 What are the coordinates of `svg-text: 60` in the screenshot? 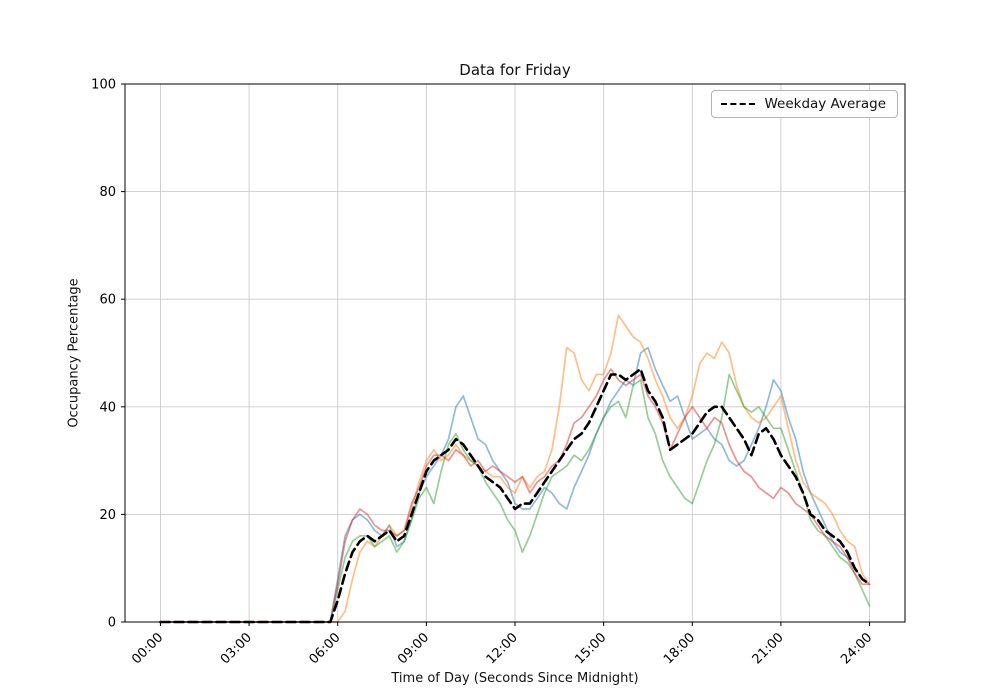 It's located at (107, 300).